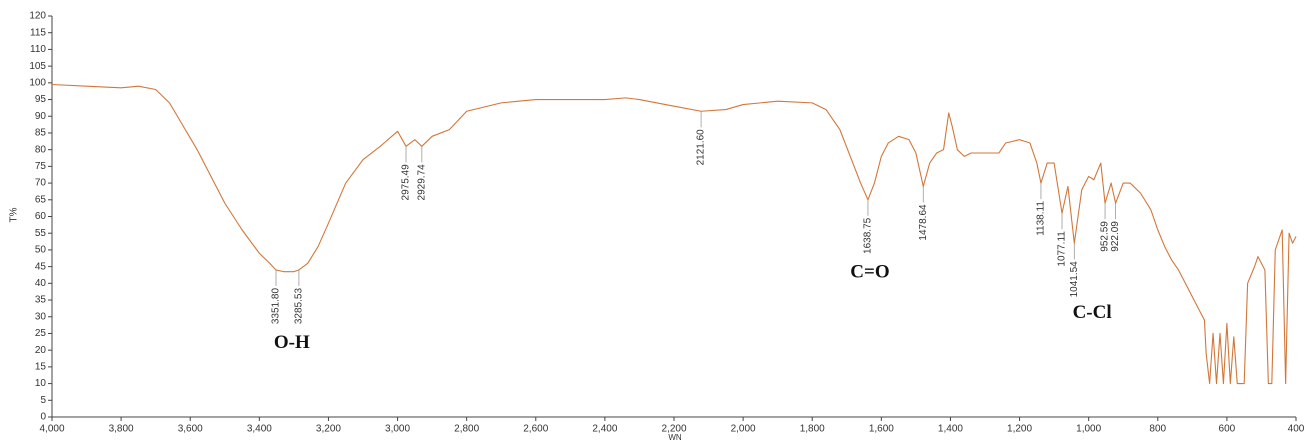 Image resolution: width=1304 pixels, height=443 pixels. I want to click on y-tick-label: 115, so click(38, 32).